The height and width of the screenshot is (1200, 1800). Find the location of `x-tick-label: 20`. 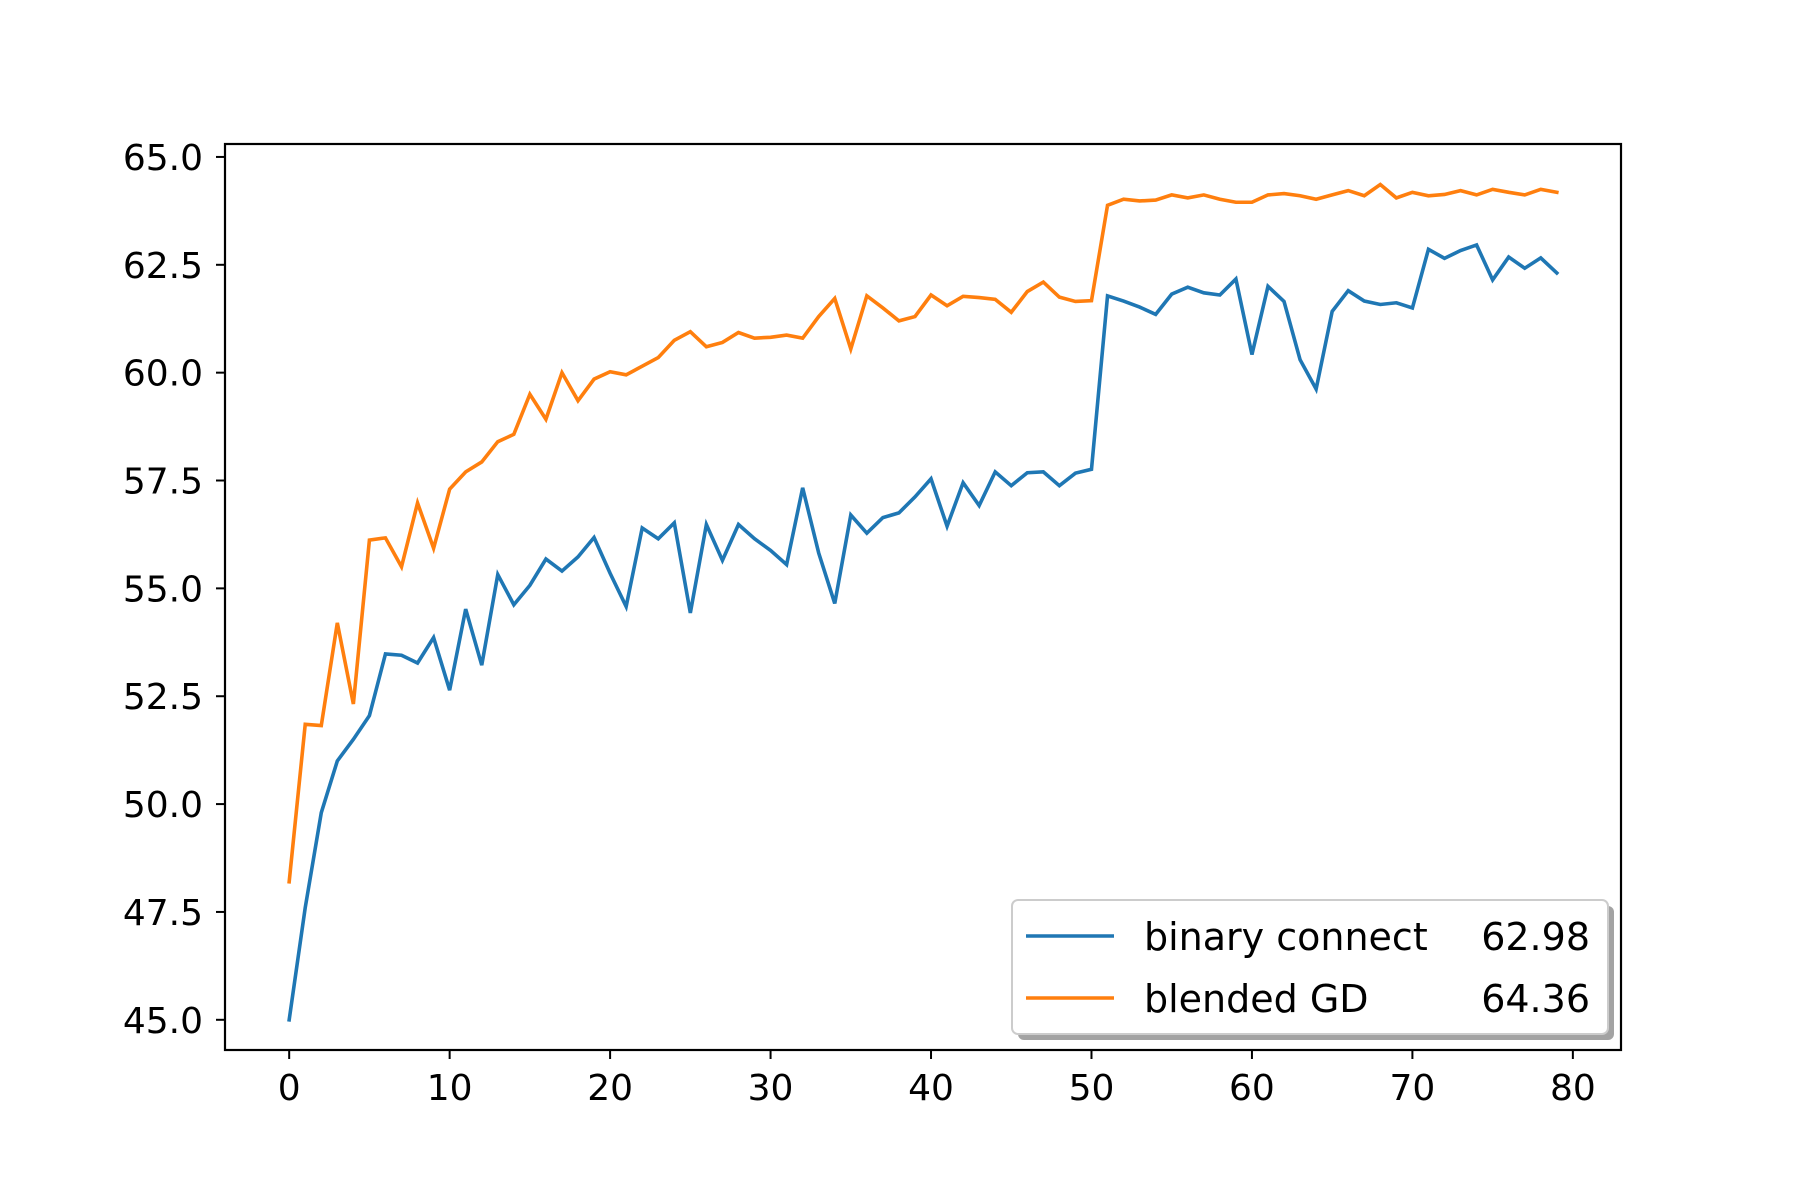

x-tick-label: 20 is located at coordinates (610, 1088).